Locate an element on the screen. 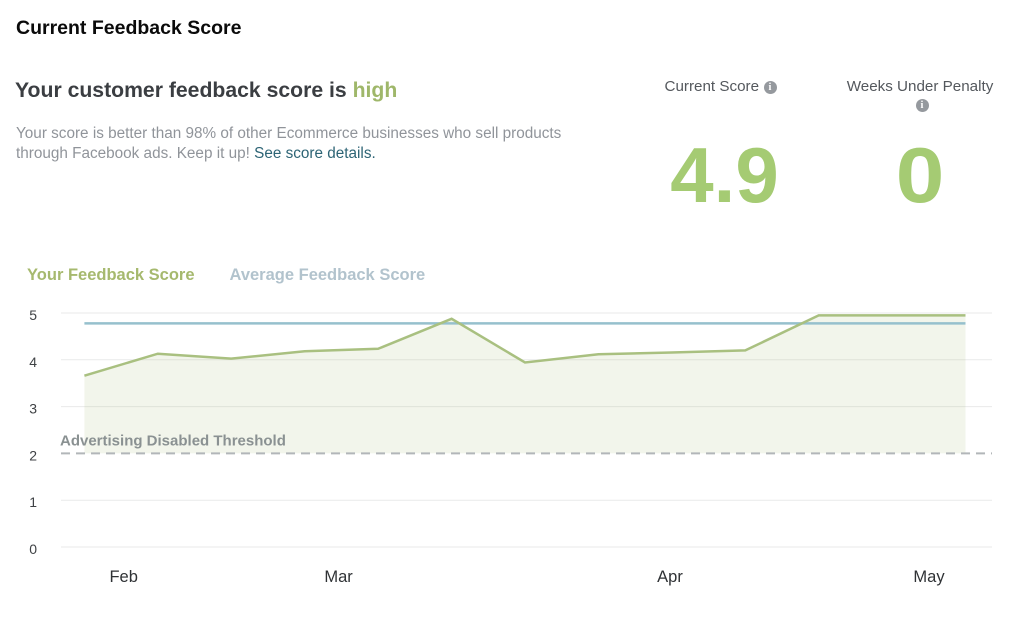 The height and width of the screenshot is (632, 1024). svg-text: 0 is located at coordinates (33, 549).